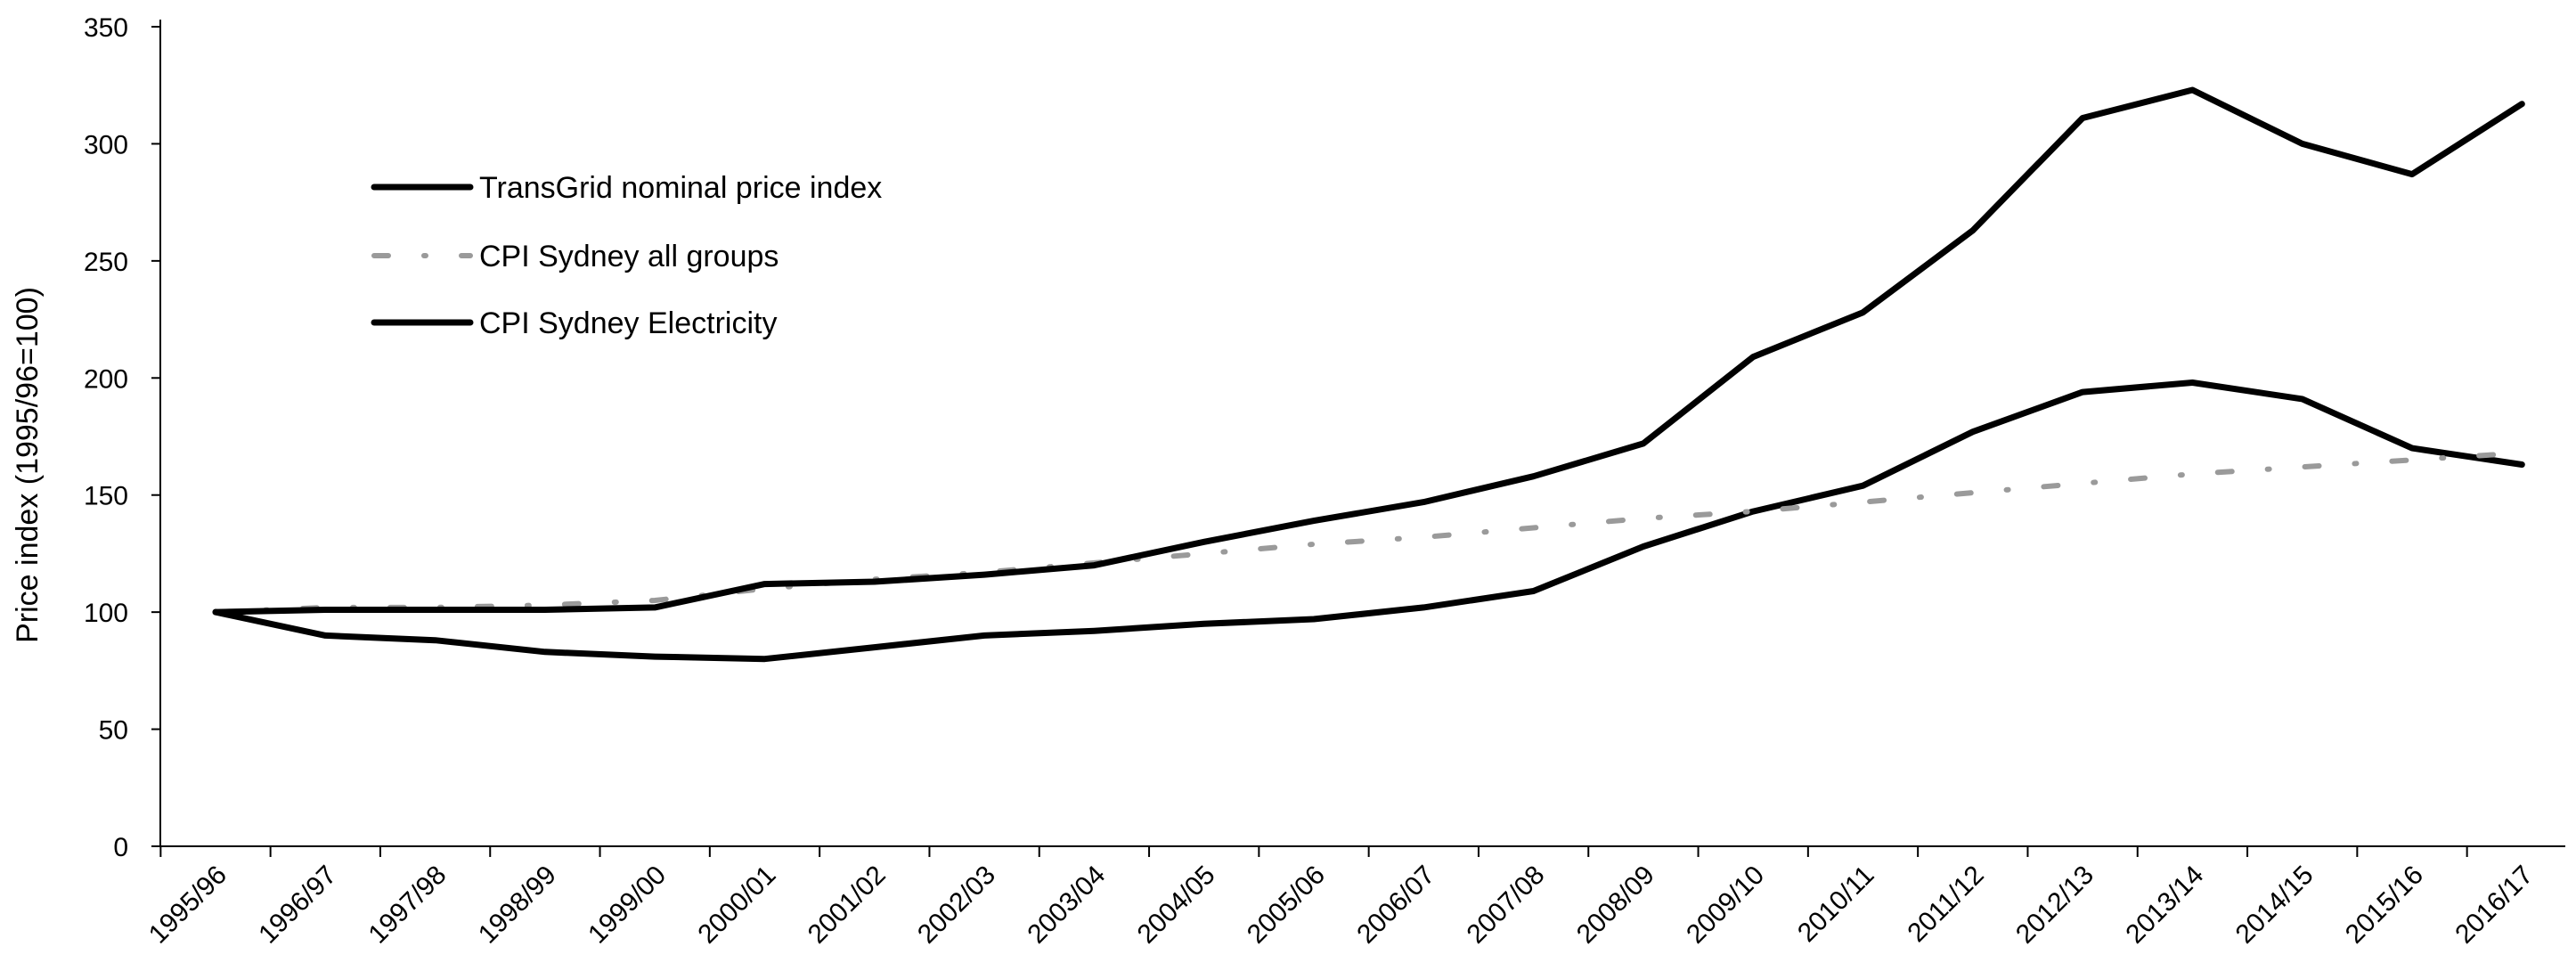 The width and height of the screenshot is (2576, 971). What do you see at coordinates (2495, 905) in the screenshot?
I see `x-tick-label: 2016/17` at bounding box center [2495, 905].